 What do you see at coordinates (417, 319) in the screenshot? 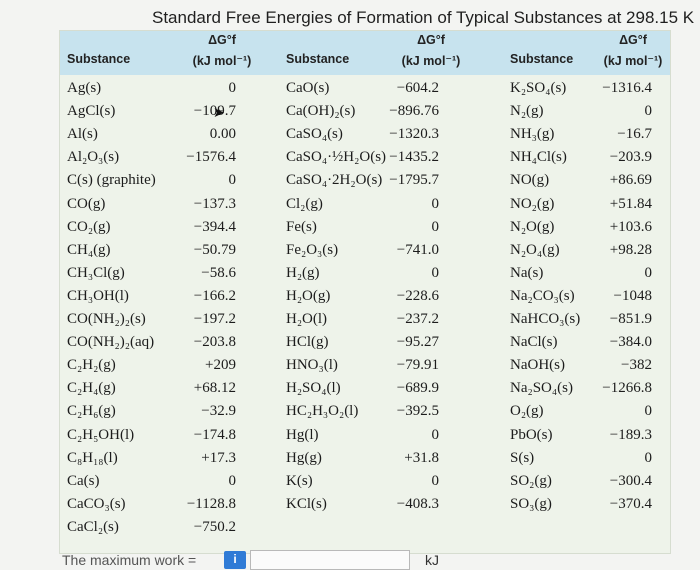
I see `dg-value-cell: −237.2` at bounding box center [417, 319].